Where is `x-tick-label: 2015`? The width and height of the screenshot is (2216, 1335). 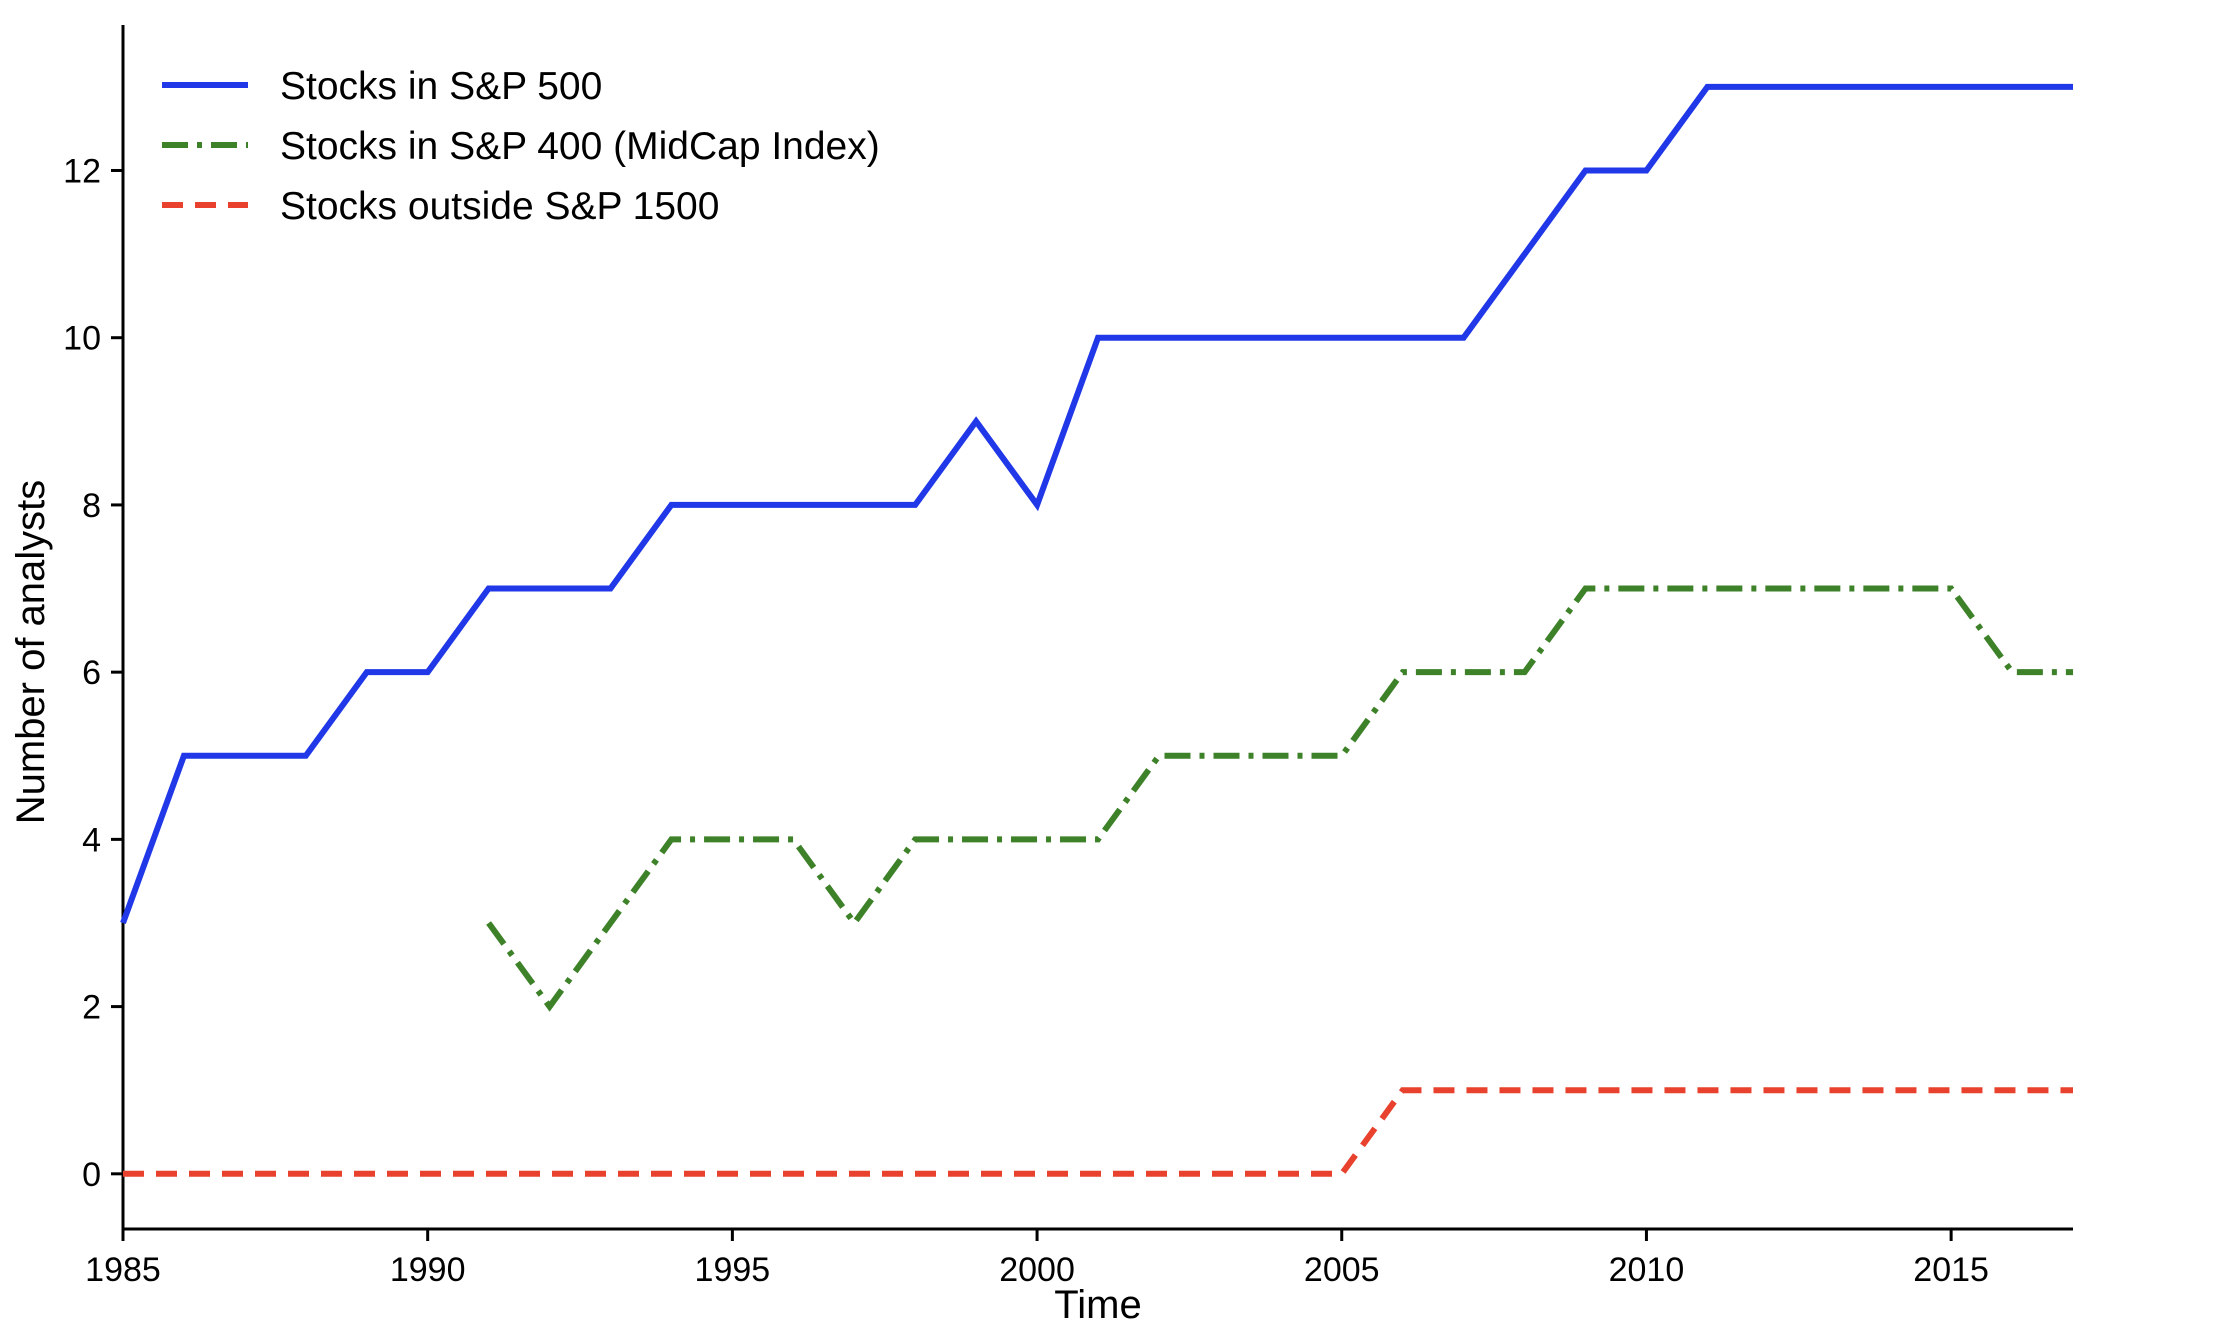
x-tick-label: 2015 is located at coordinates (1951, 1270).